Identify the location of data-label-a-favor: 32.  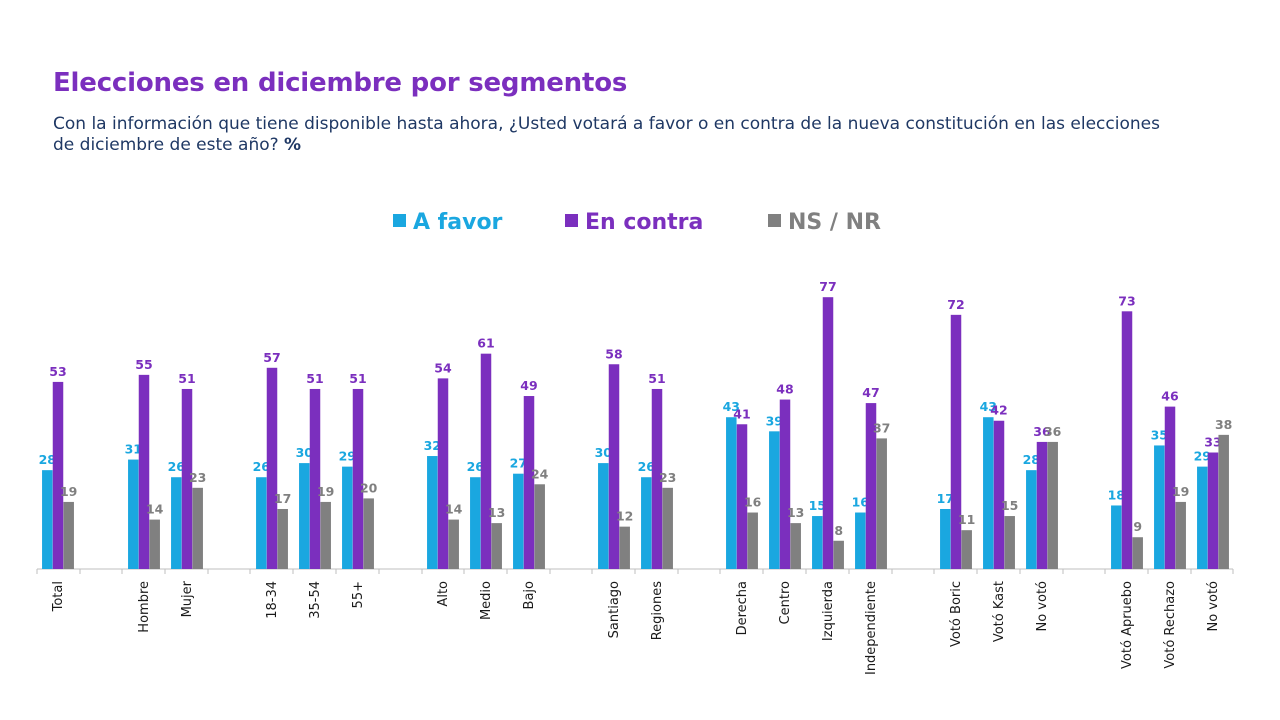
(432, 445).